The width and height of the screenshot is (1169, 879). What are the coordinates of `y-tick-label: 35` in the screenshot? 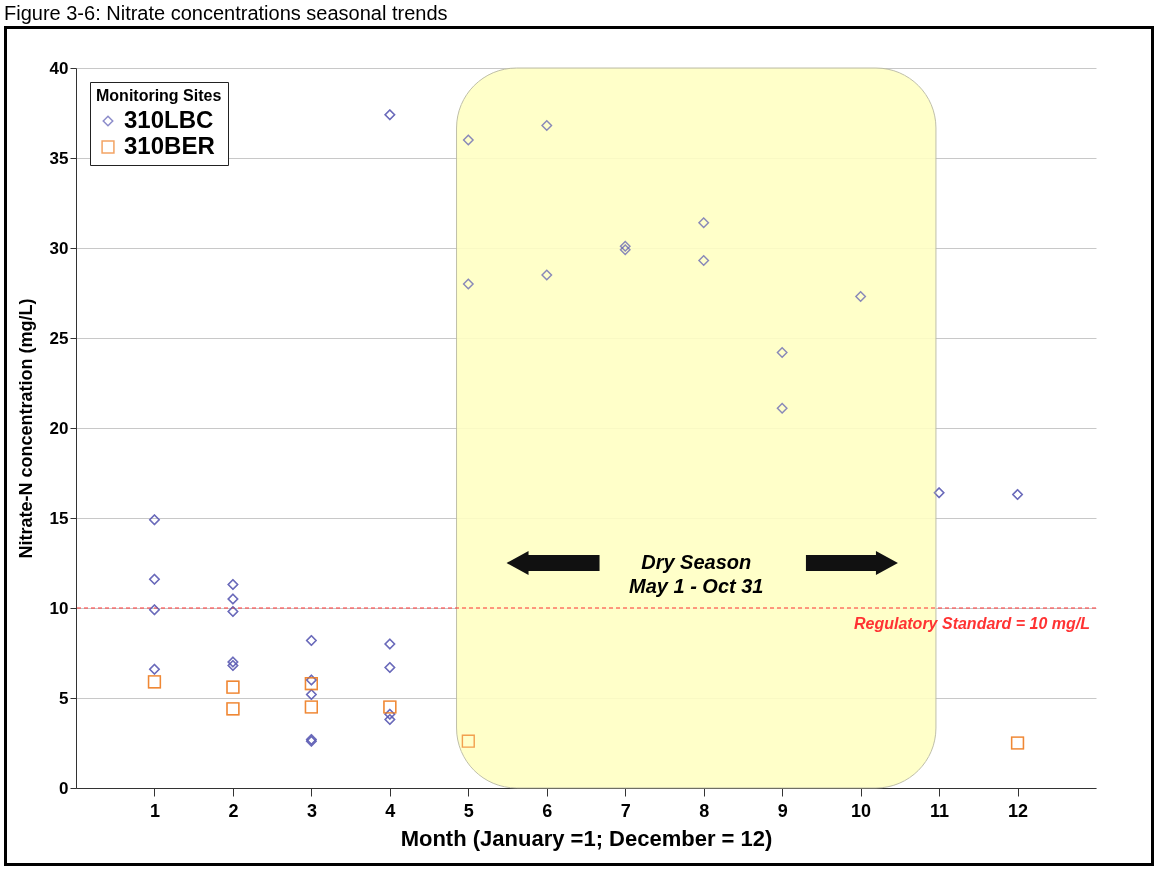 It's located at (59, 158).